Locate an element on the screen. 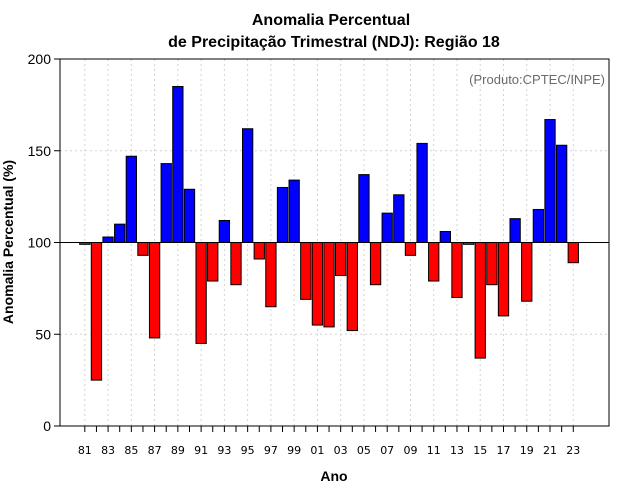  x-tick-label: 13 is located at coordinates (457, 450).